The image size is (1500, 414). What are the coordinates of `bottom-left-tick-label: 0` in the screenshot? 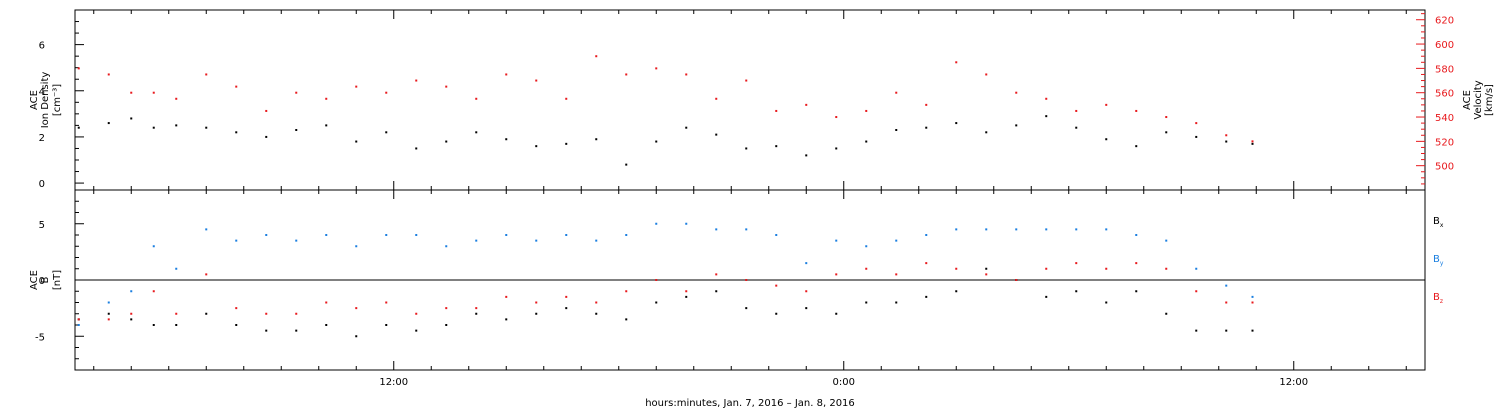 It's located at (42, 281).